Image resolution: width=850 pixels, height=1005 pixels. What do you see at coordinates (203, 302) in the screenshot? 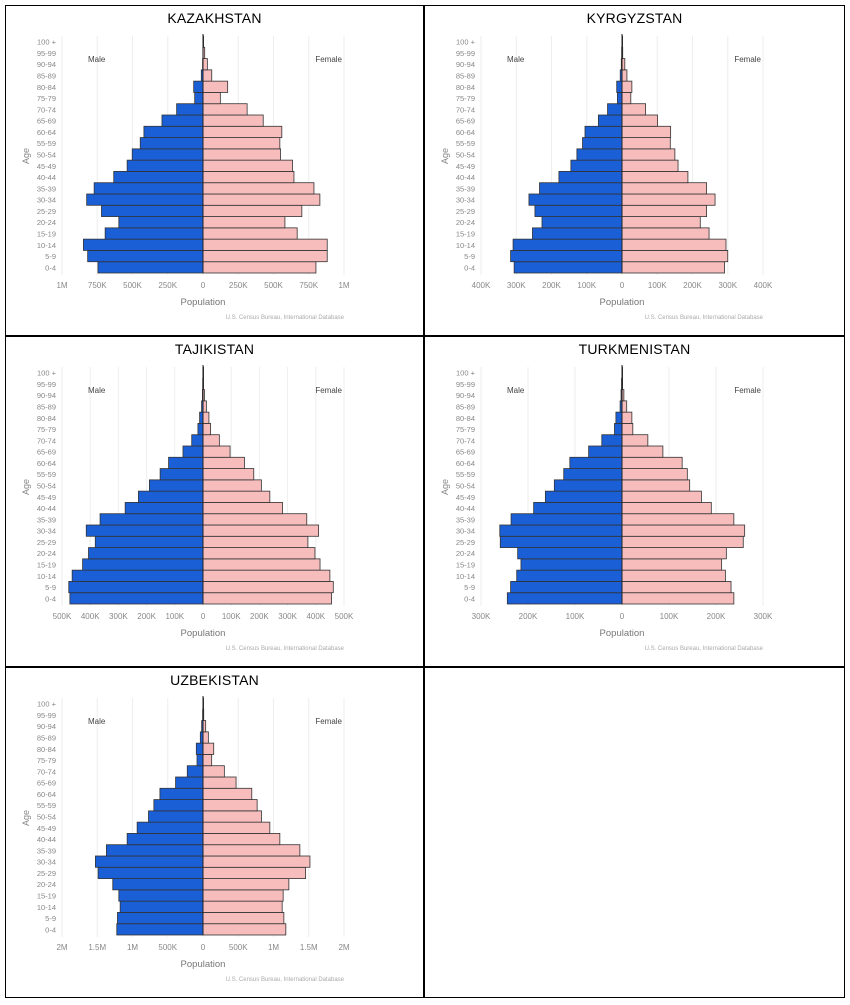
I see `x-axis-title: Population` at bounding box center [203, 302].